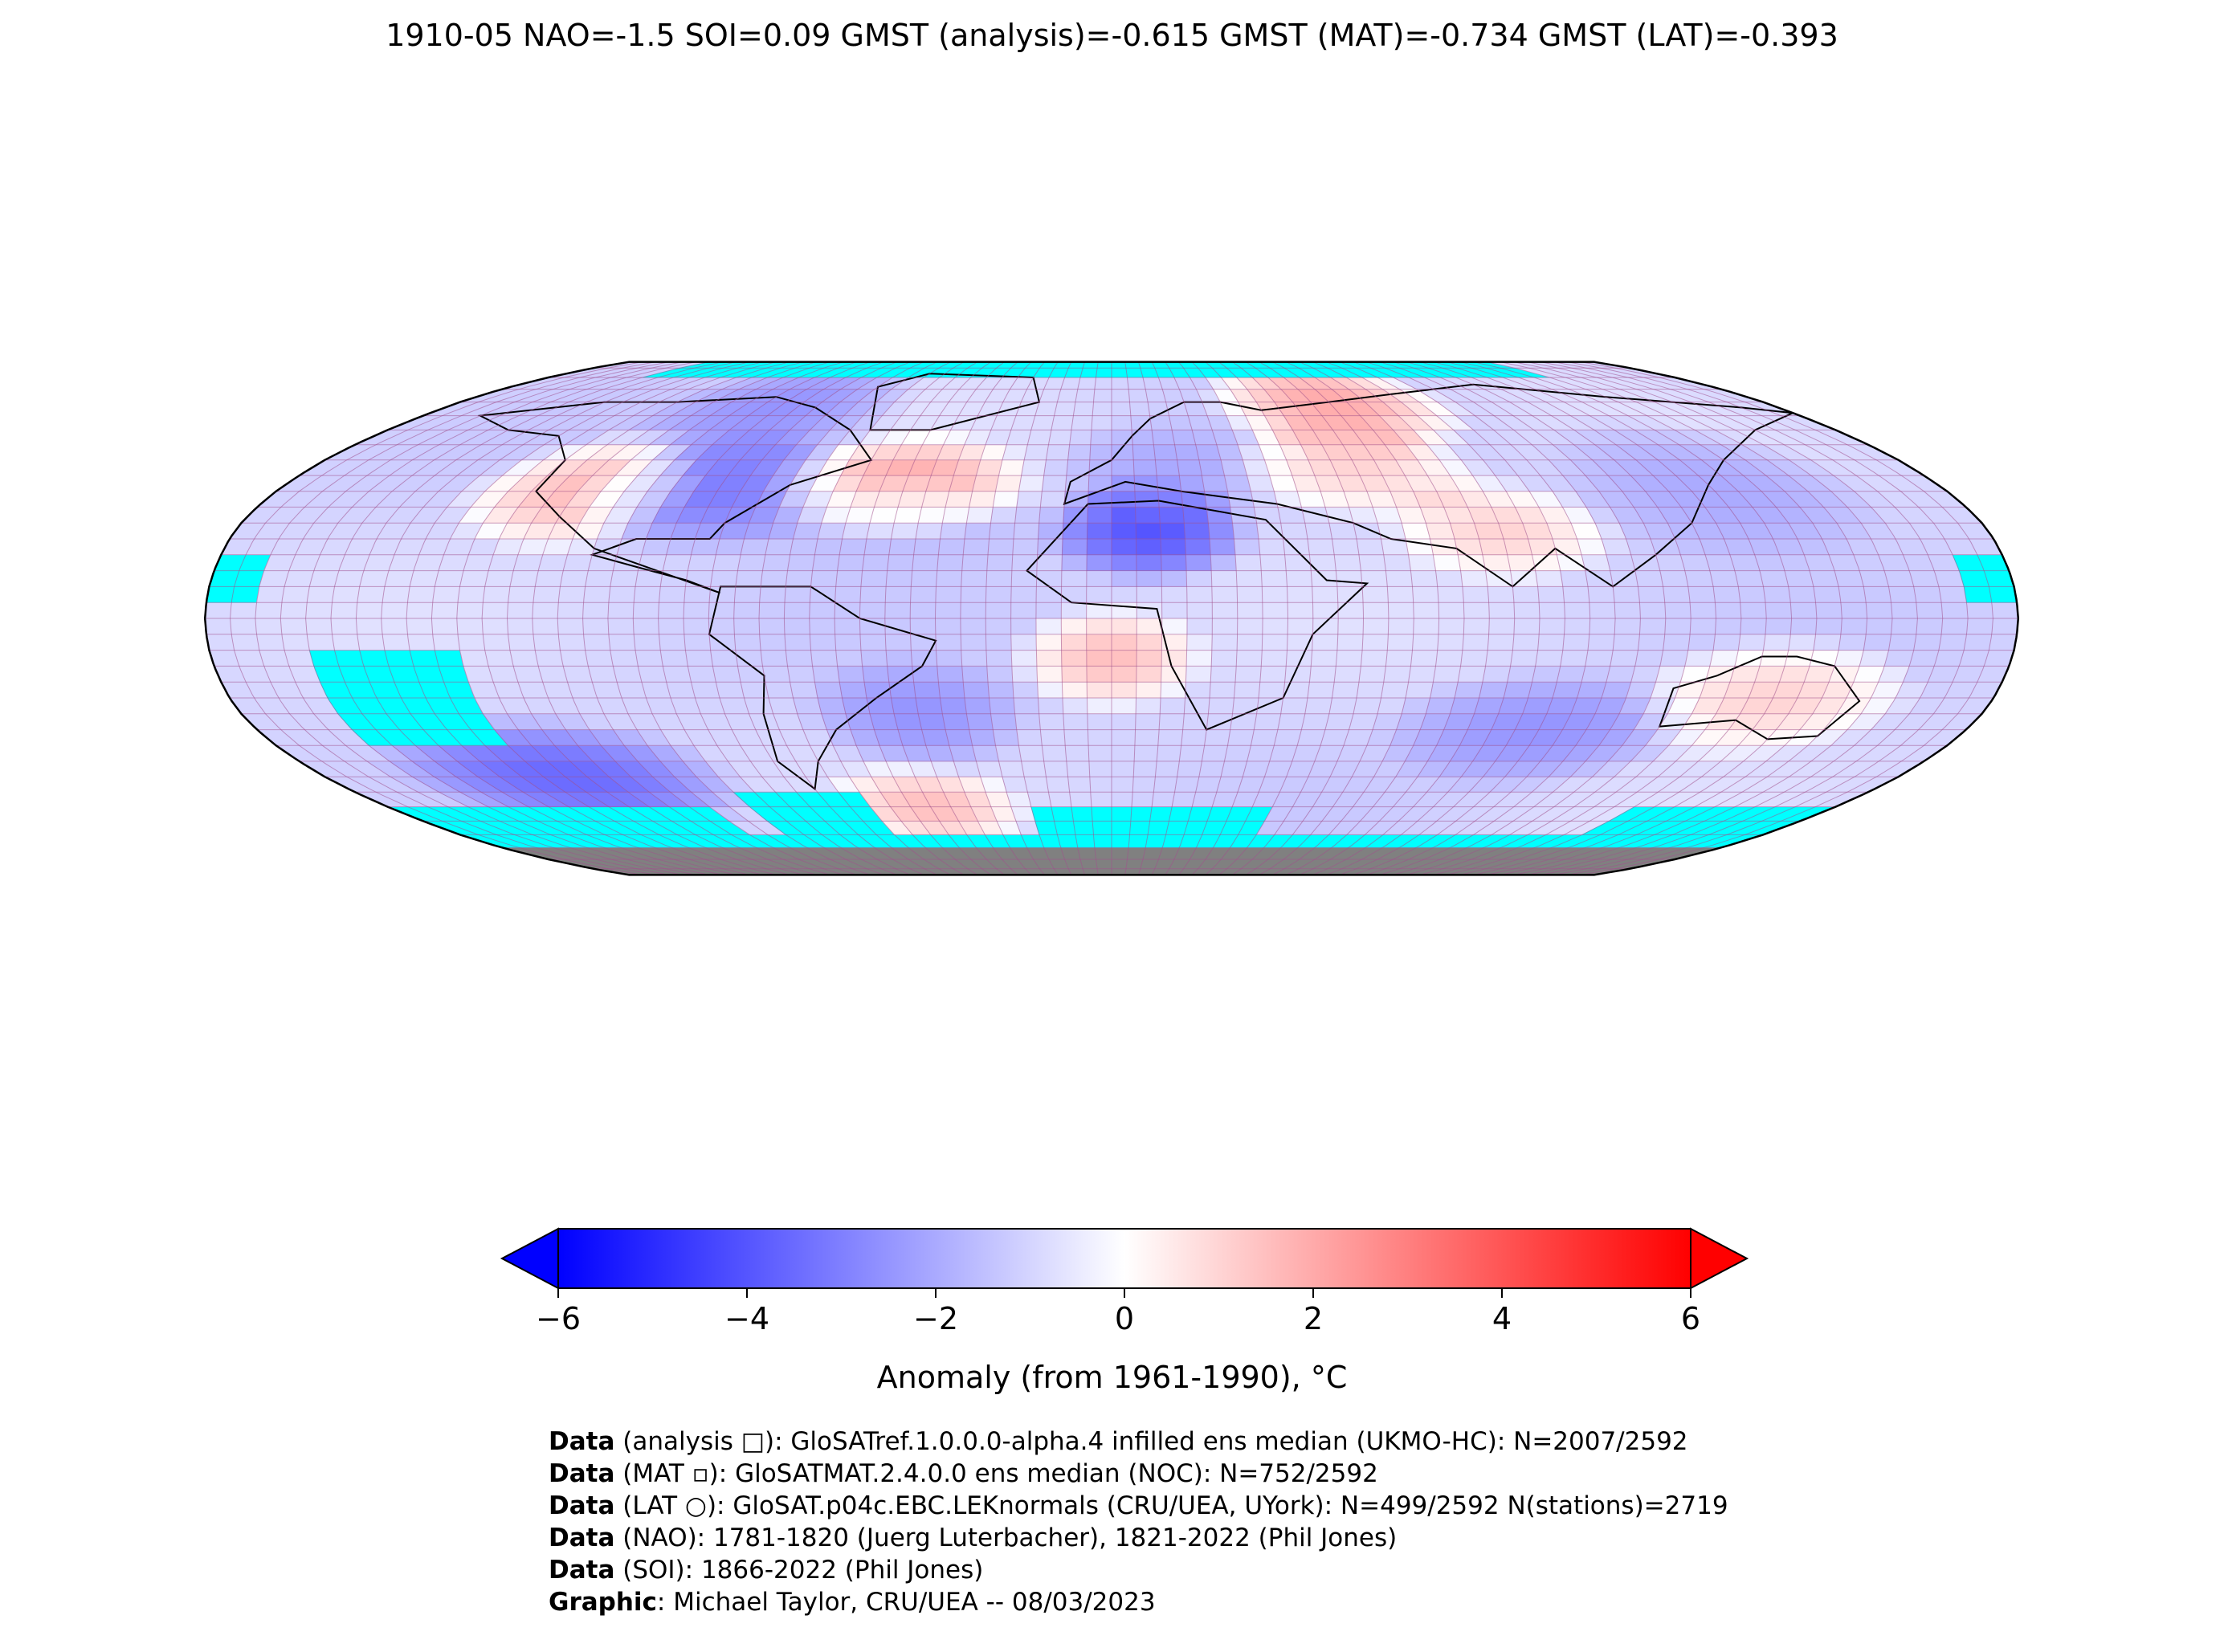 The width and height of the screenshot is (2224, 1652). I want to click on colorbar-extend-low, so click(529, 1258).